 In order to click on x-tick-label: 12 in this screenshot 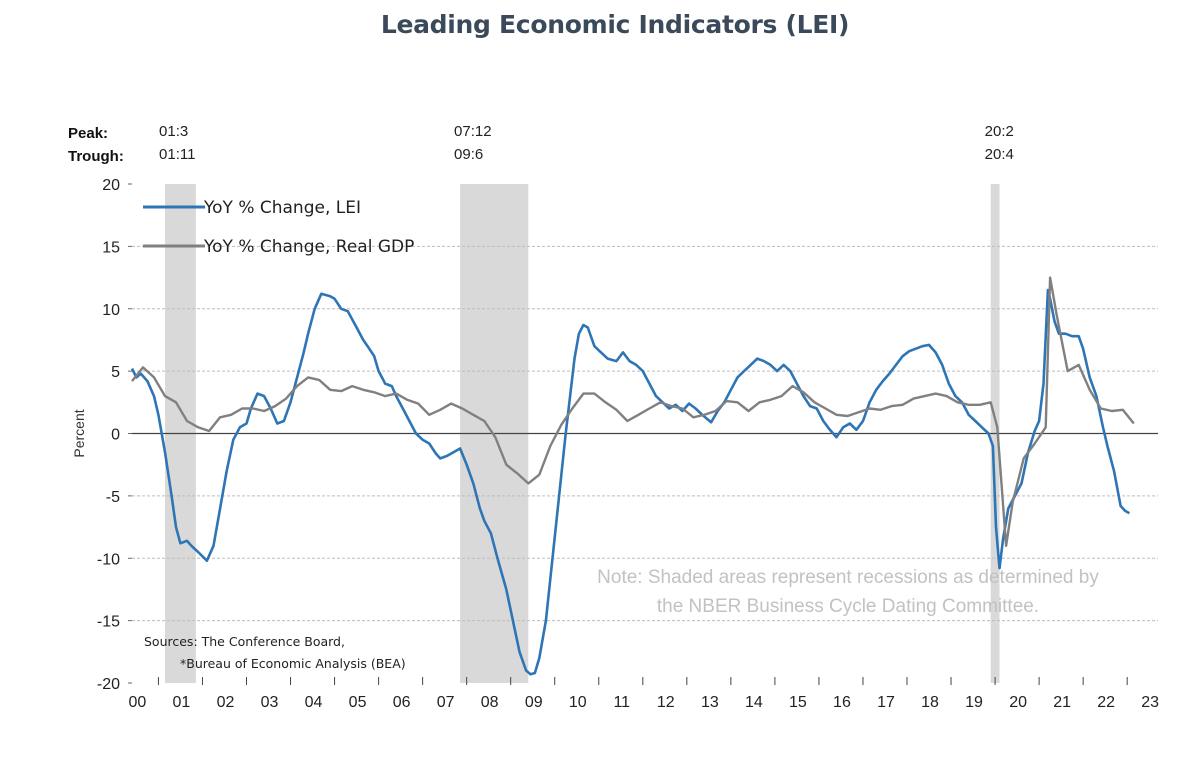, I will do `click(666, 702)`.